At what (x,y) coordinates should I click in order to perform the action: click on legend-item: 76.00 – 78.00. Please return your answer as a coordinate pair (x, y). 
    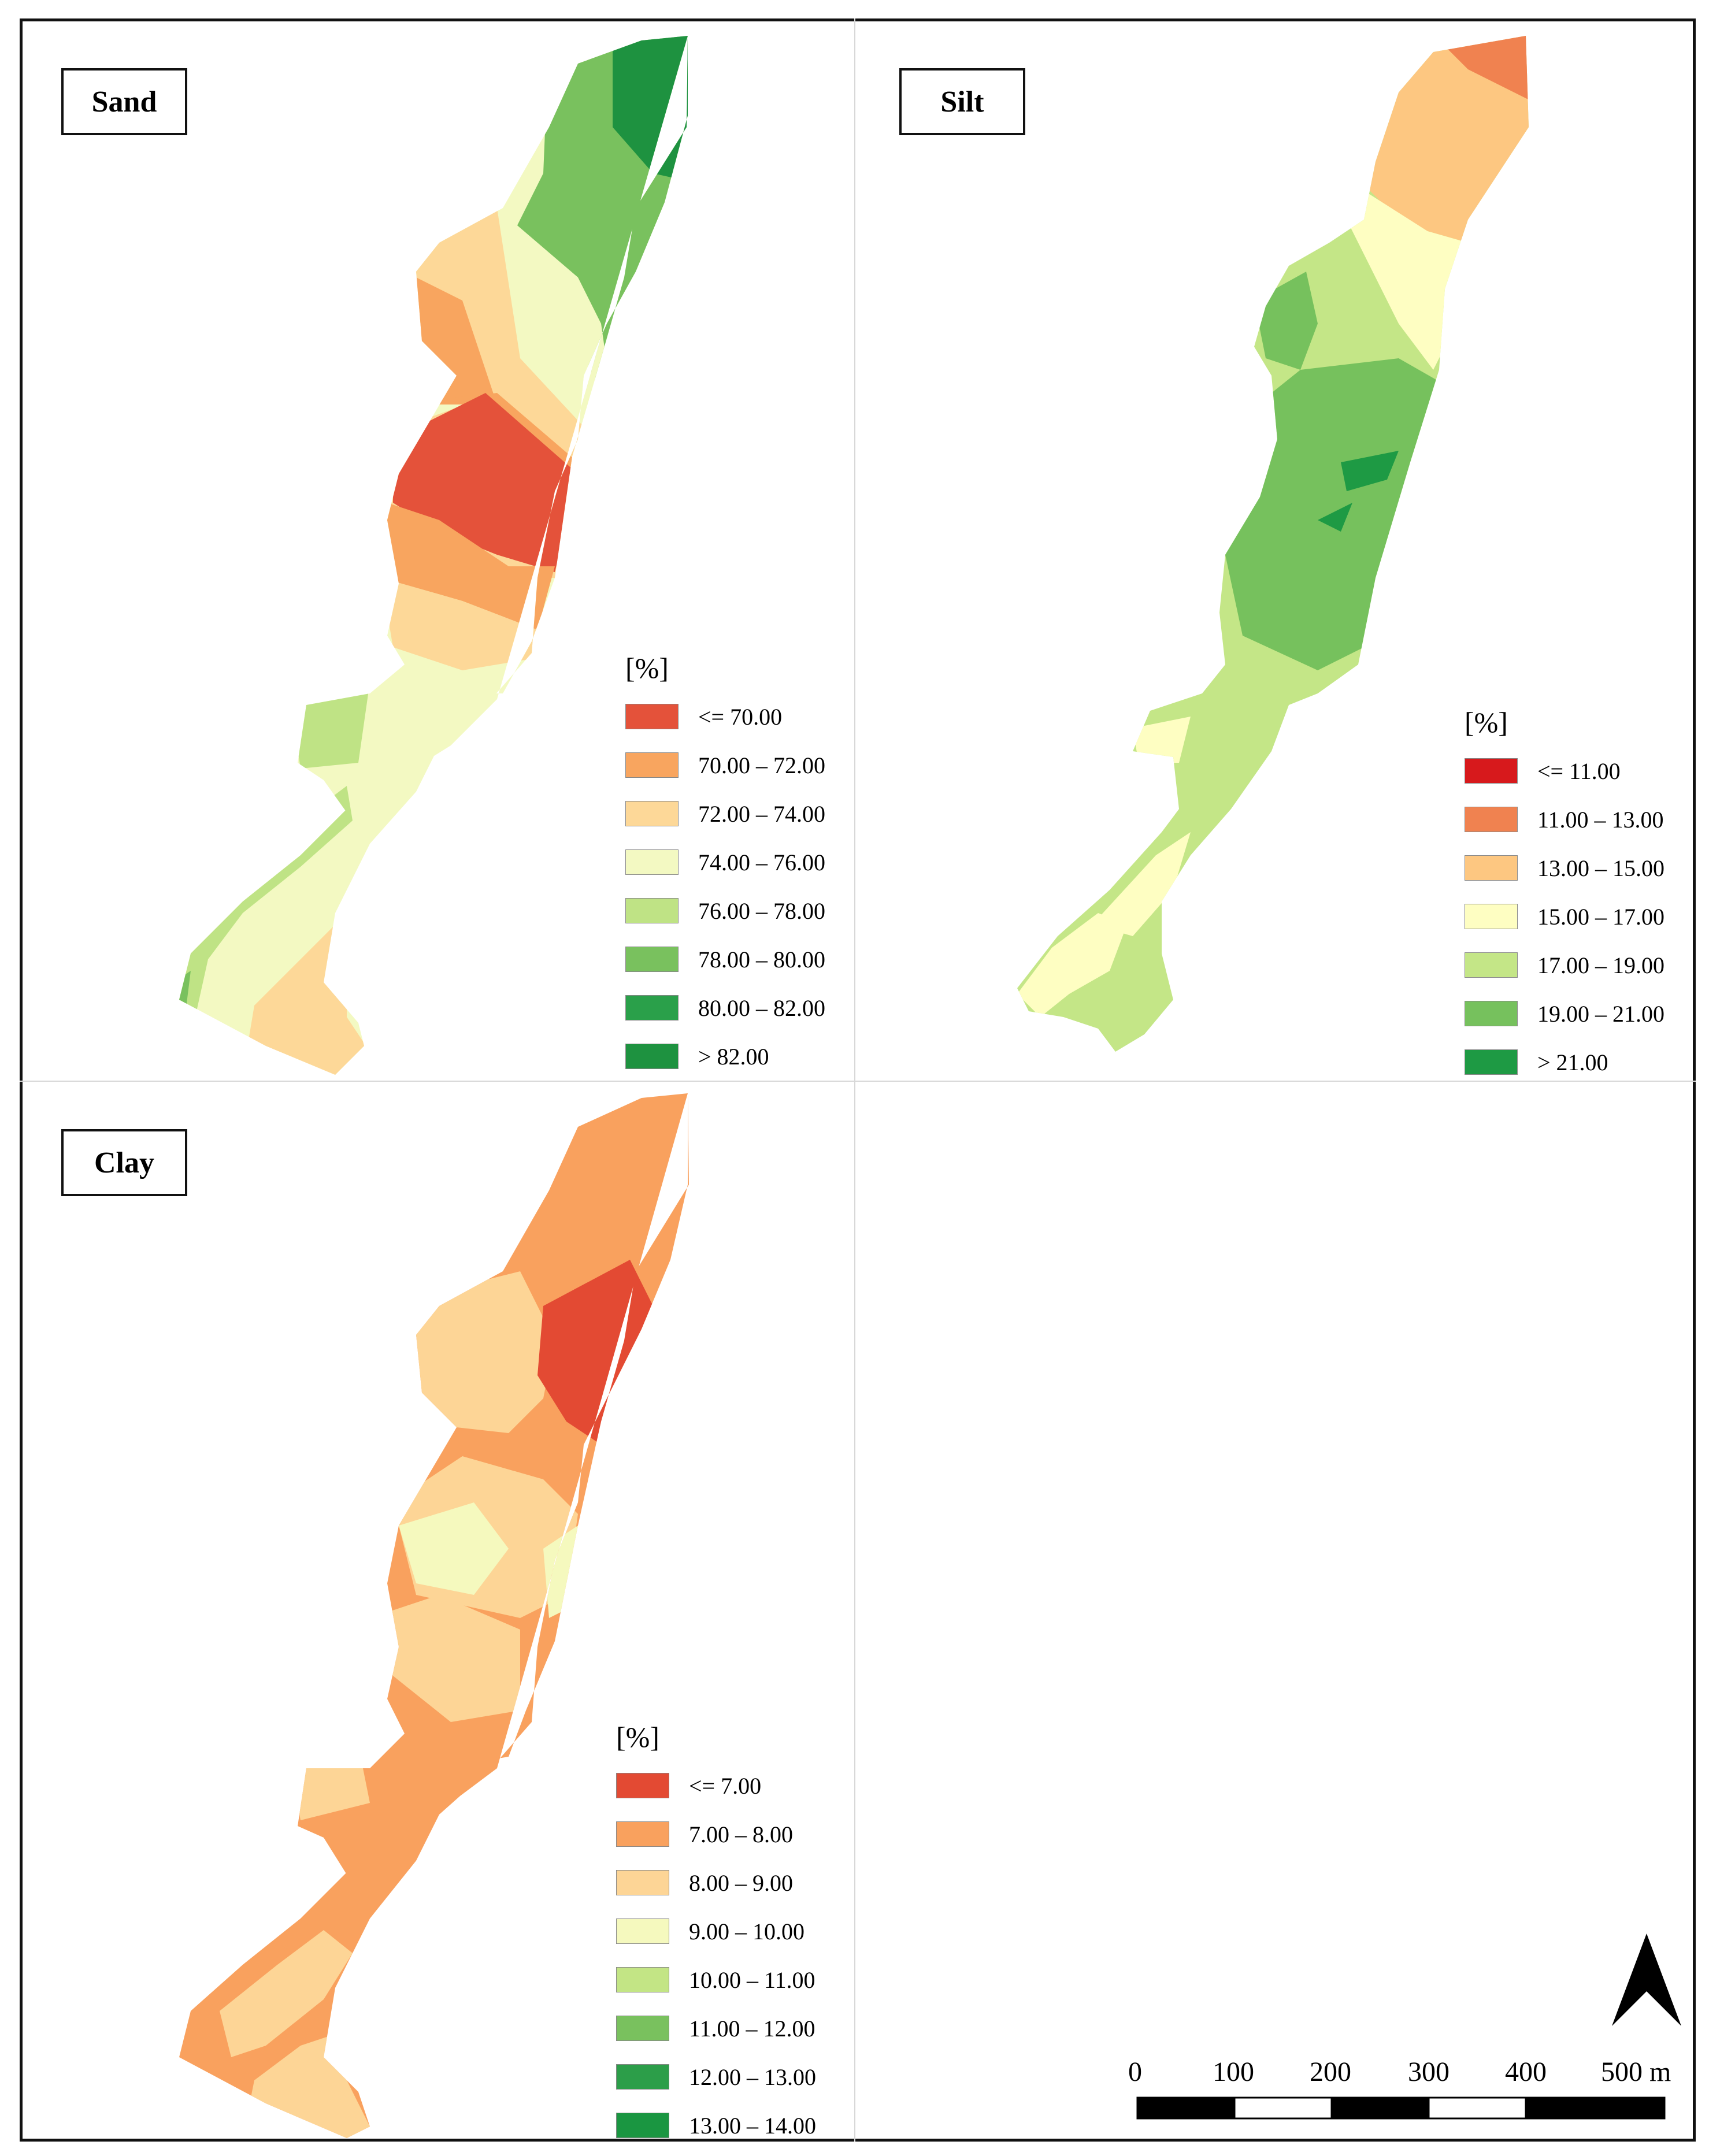
    Looking at the image, I should click on (725, 910).